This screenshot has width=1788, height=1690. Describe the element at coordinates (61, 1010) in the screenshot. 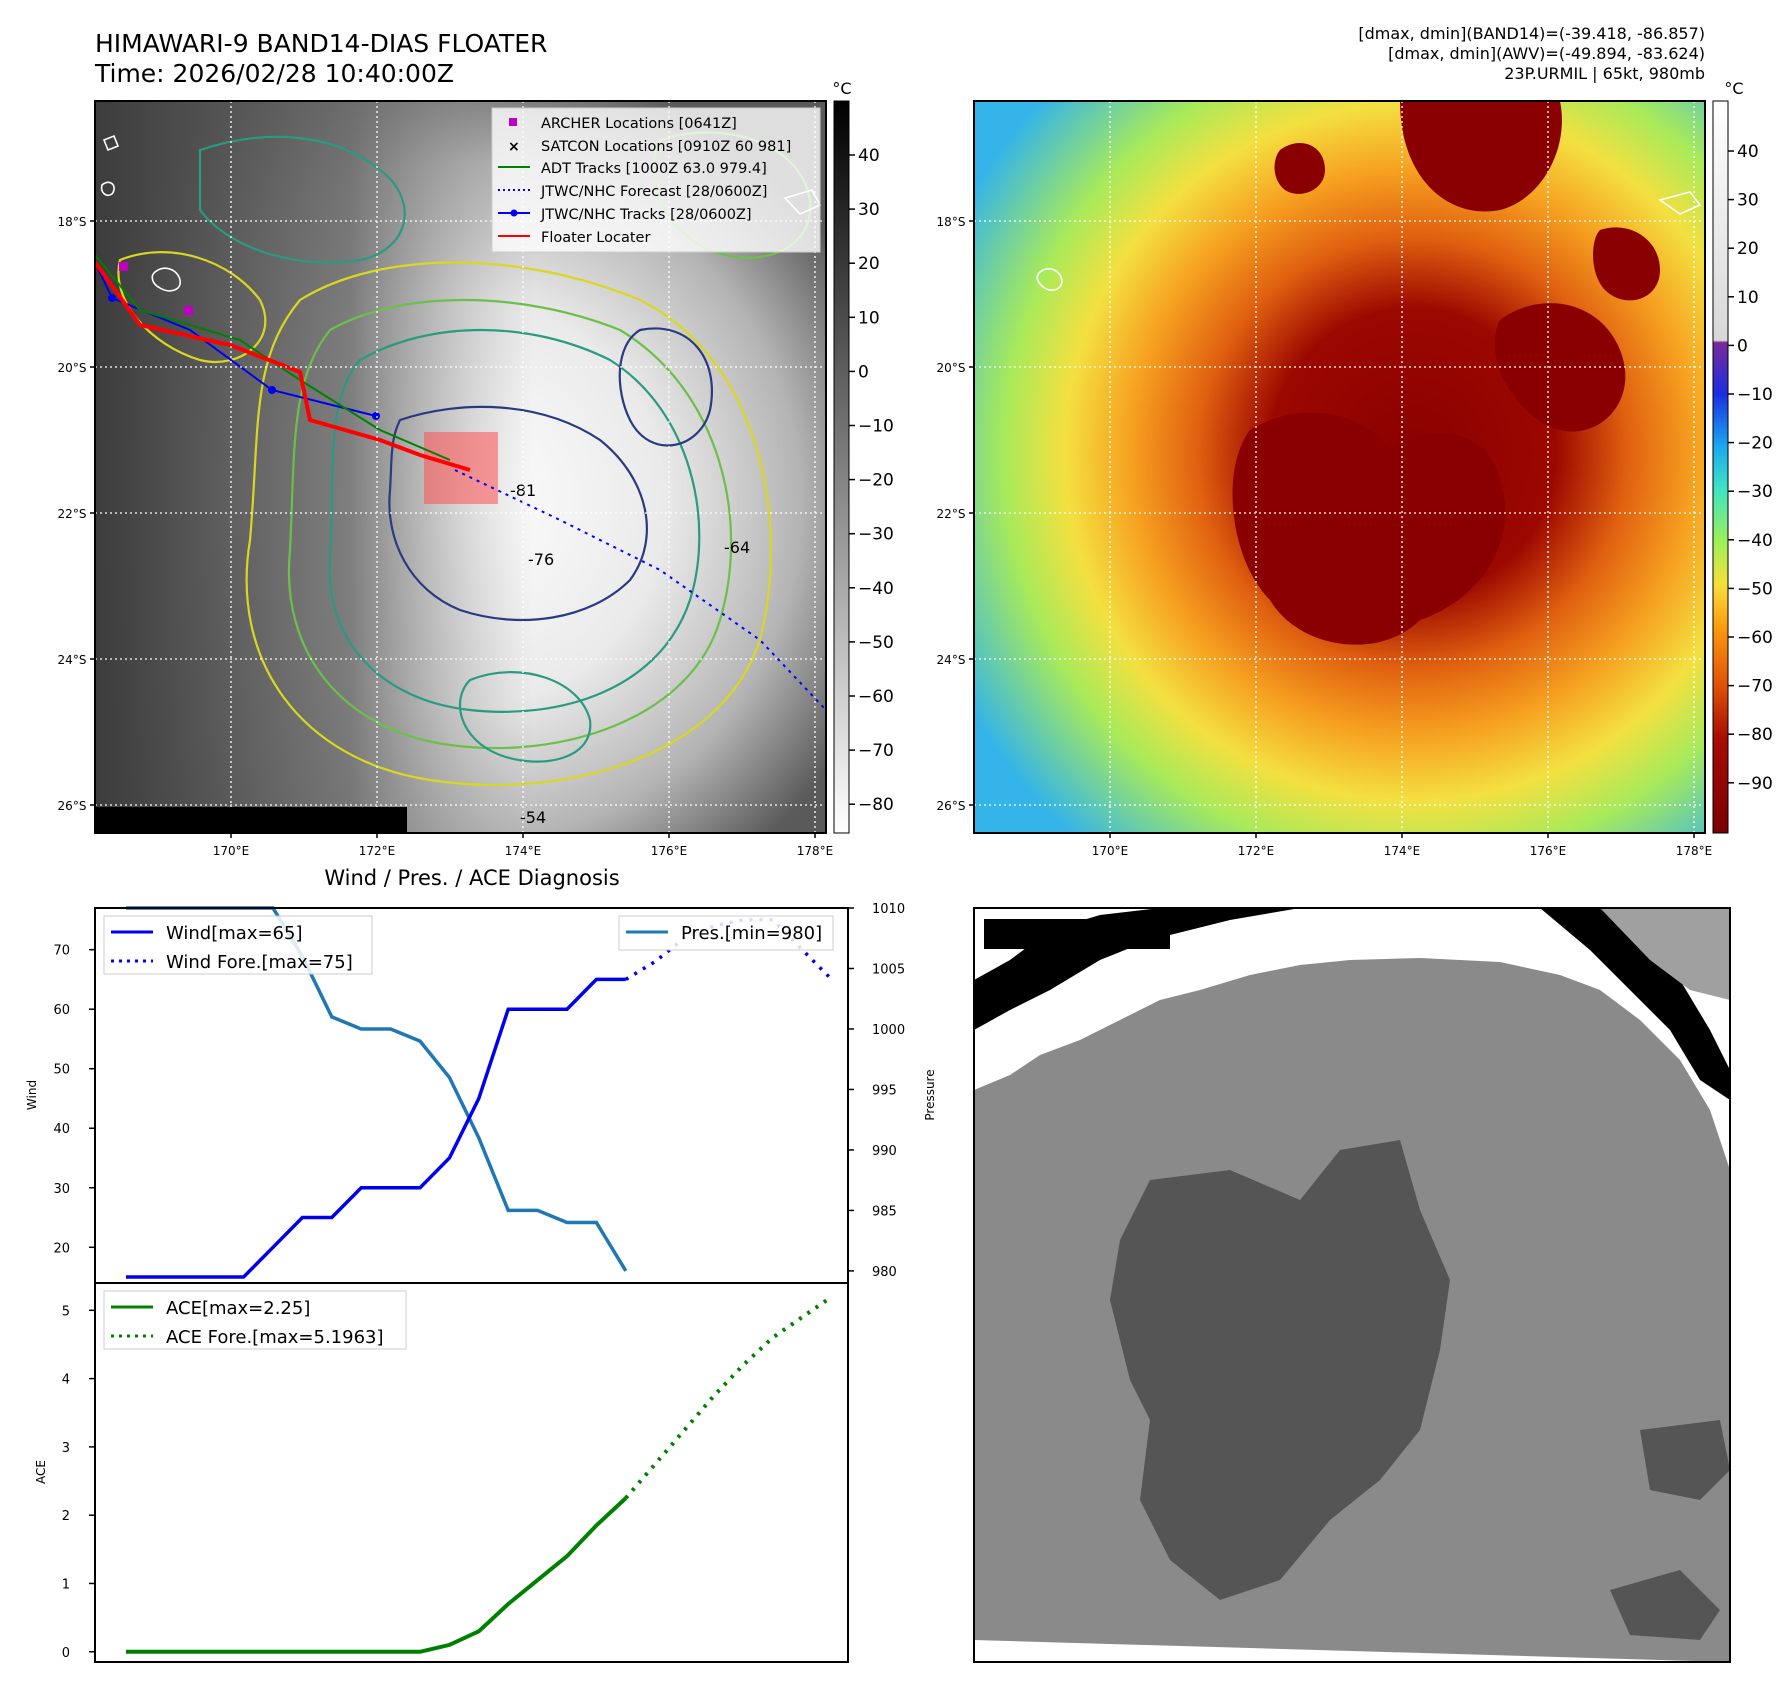

I see `wind-tick-label: 60` at that location.